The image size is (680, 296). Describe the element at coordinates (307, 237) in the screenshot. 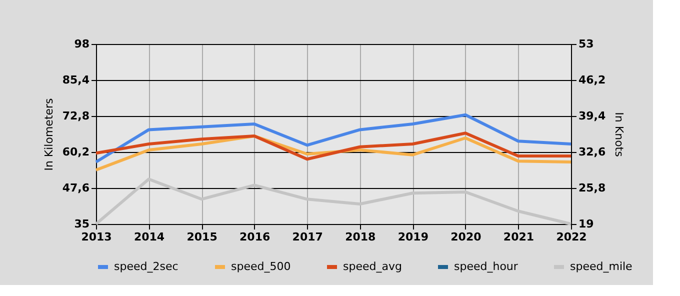

I see `x-tick-label: 2017` at that location.